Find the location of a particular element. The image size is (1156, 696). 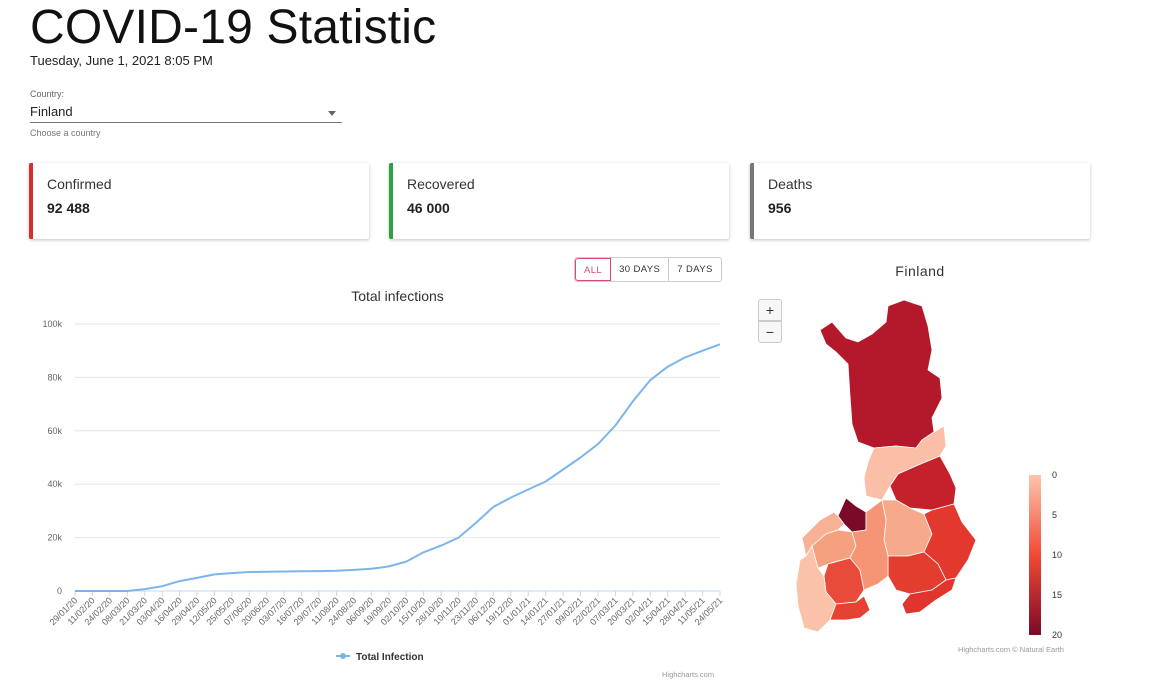

map-credits: Highcharts.com © Natural Earth is located at coordinates (1011, 649).